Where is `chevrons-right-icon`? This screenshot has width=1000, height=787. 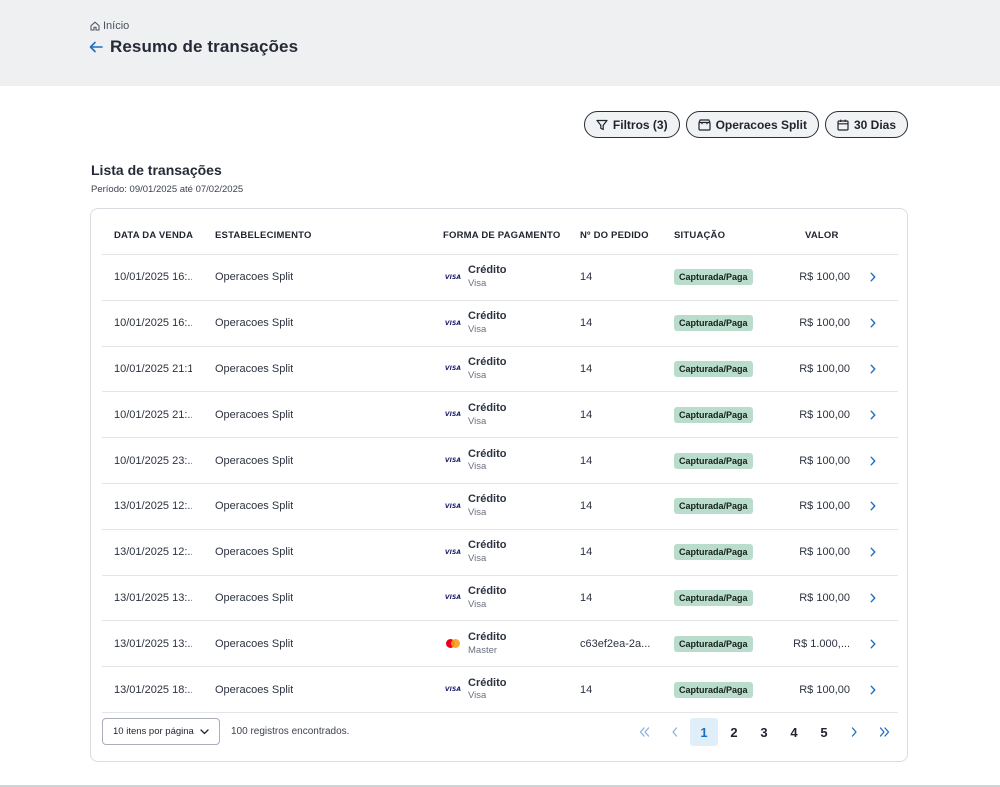
chevrons-right-icon is located at coordinates (884, 732).